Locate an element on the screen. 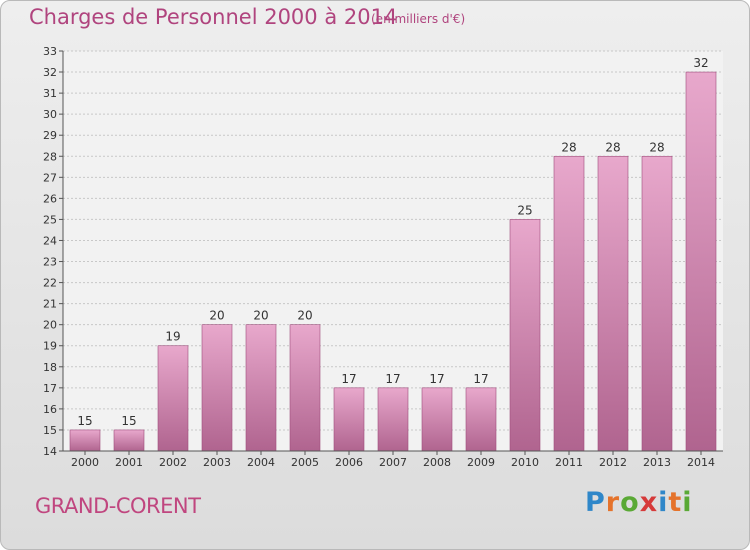 This screenshot has width=750, height=550. bar-2001 is located at coordinates (129, 440).